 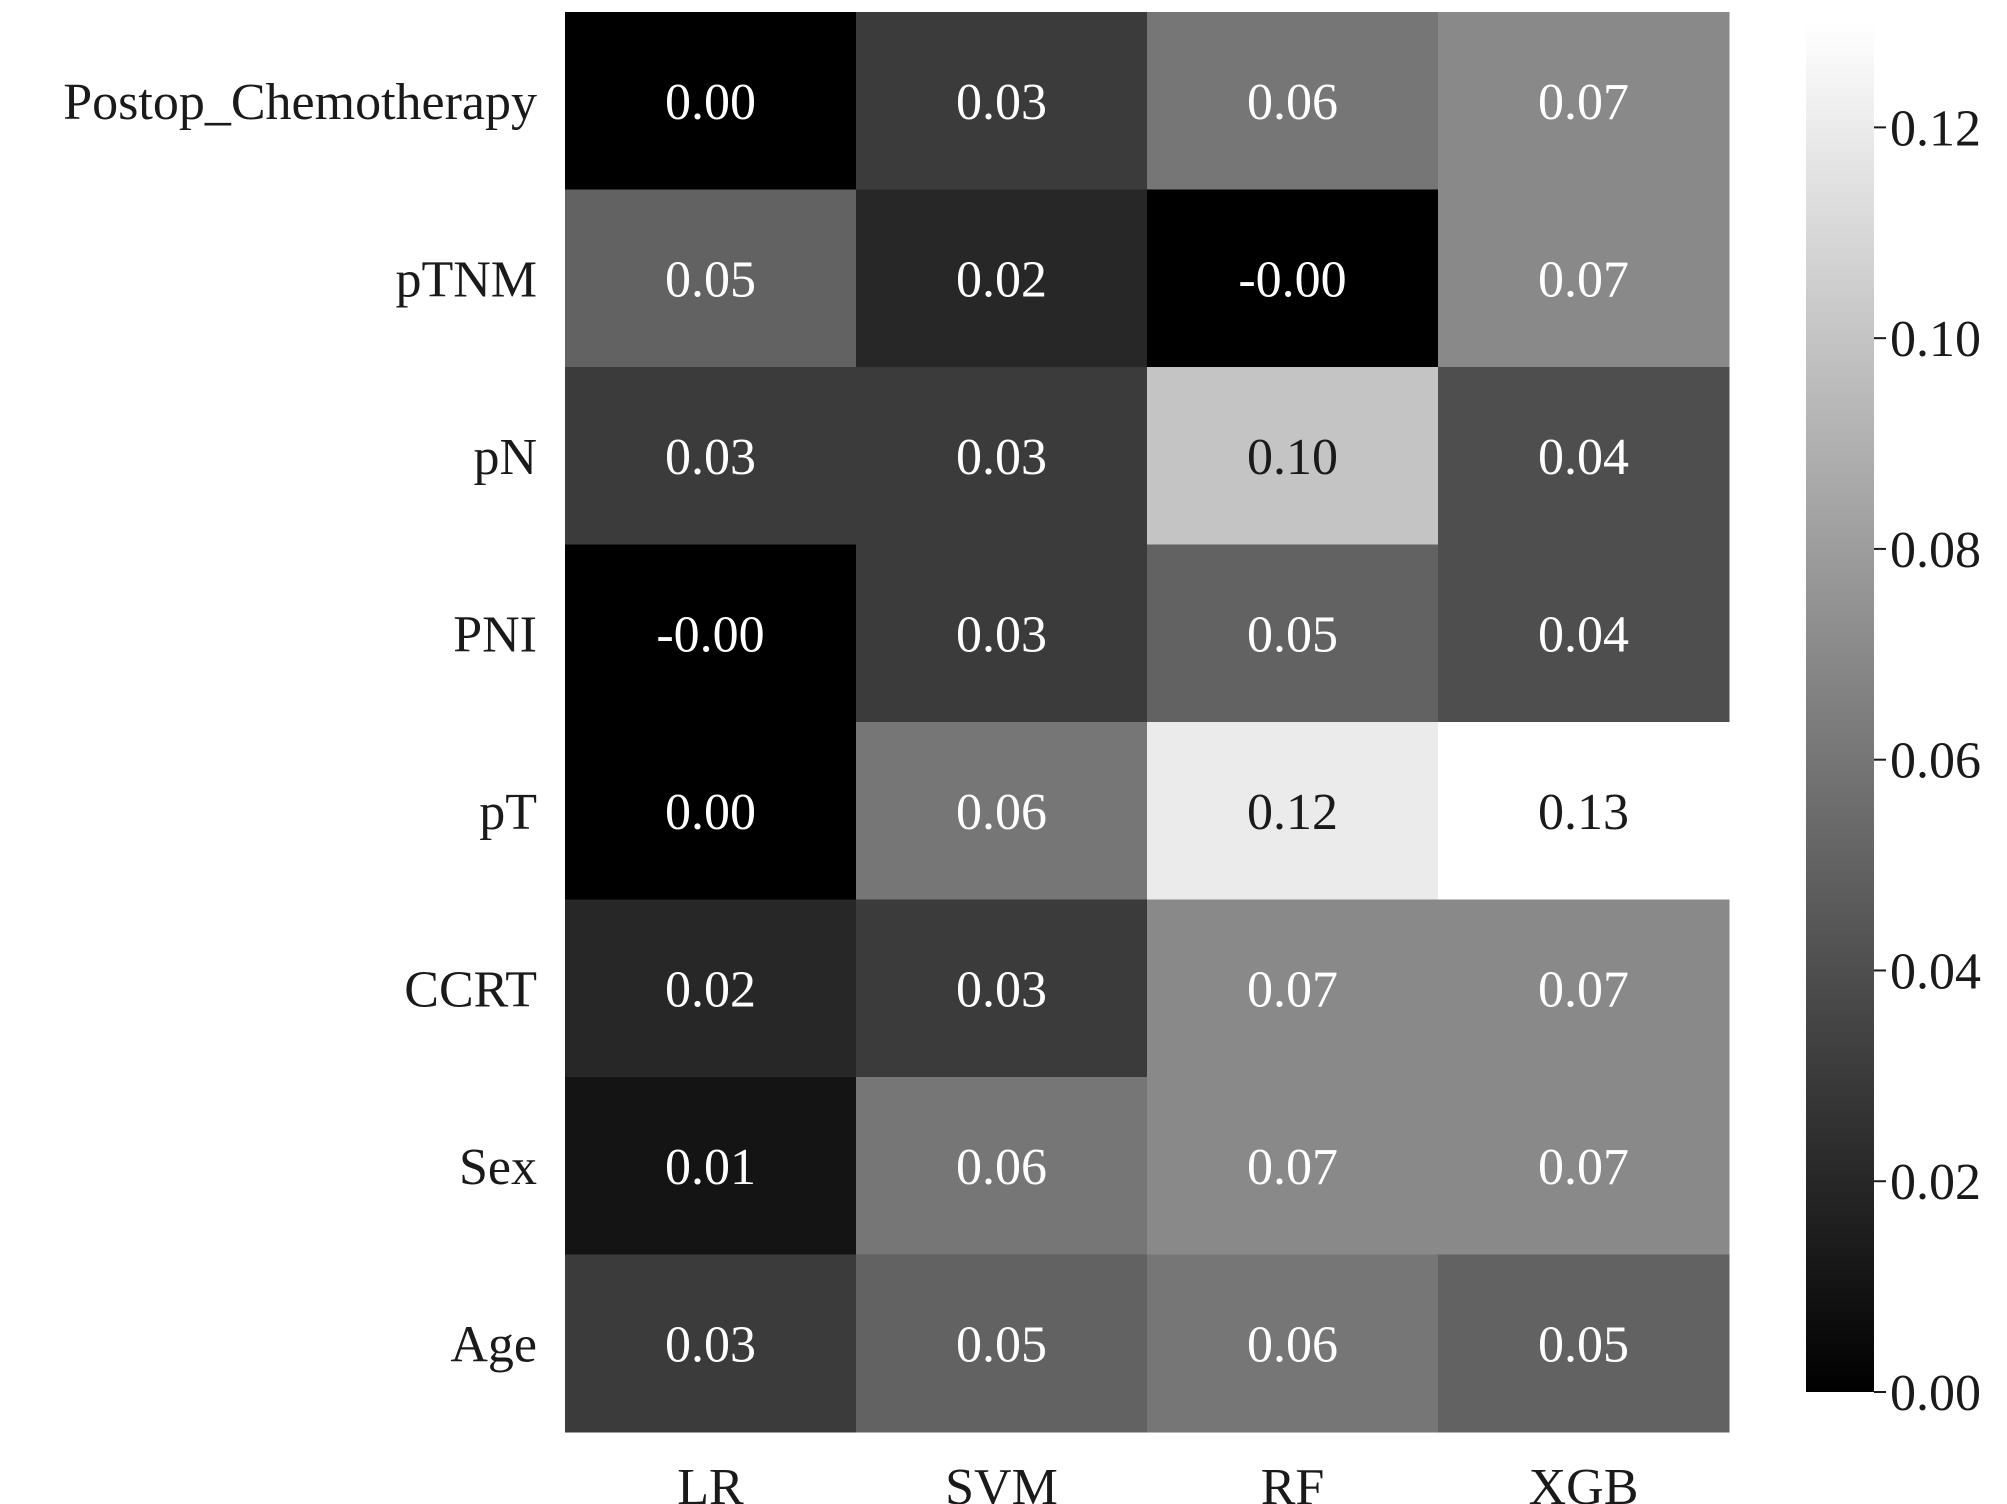 What do you see at coordinates (1935, 550) in the screenshot?
I see `colorbar-tick-label: 0.08` at bounding box center [1935, 550].